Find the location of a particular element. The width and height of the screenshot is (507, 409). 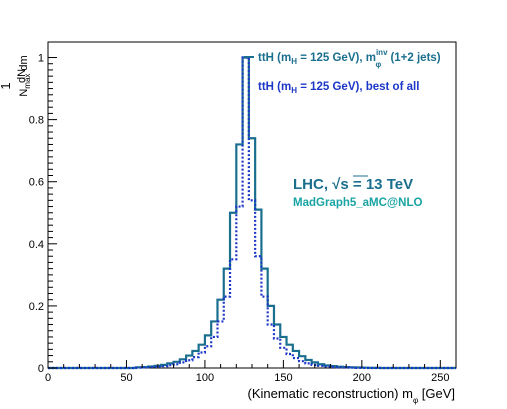

y-tick-label: 0.4 is located at coordinates (36, 245).